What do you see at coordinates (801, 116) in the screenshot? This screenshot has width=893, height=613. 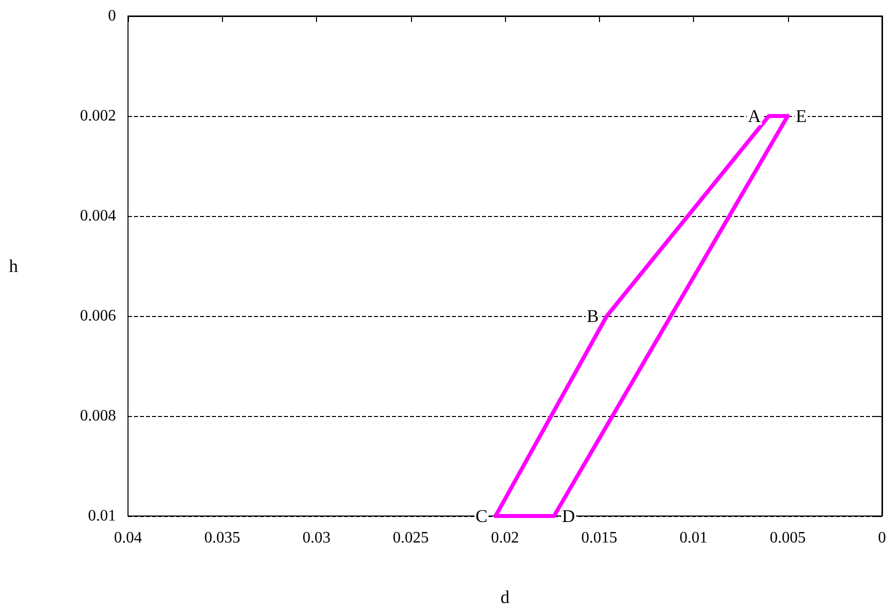 I see `annotation: E` at bounding box center [801, 116].